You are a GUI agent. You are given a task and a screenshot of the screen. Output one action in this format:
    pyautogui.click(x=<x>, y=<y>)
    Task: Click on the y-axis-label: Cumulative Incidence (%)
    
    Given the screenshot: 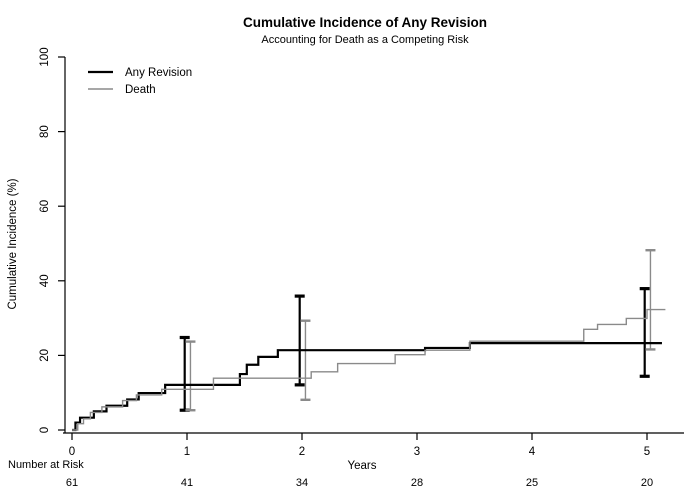 What is the action you would take?
    pyautogui.click(x=13, y=243)
    